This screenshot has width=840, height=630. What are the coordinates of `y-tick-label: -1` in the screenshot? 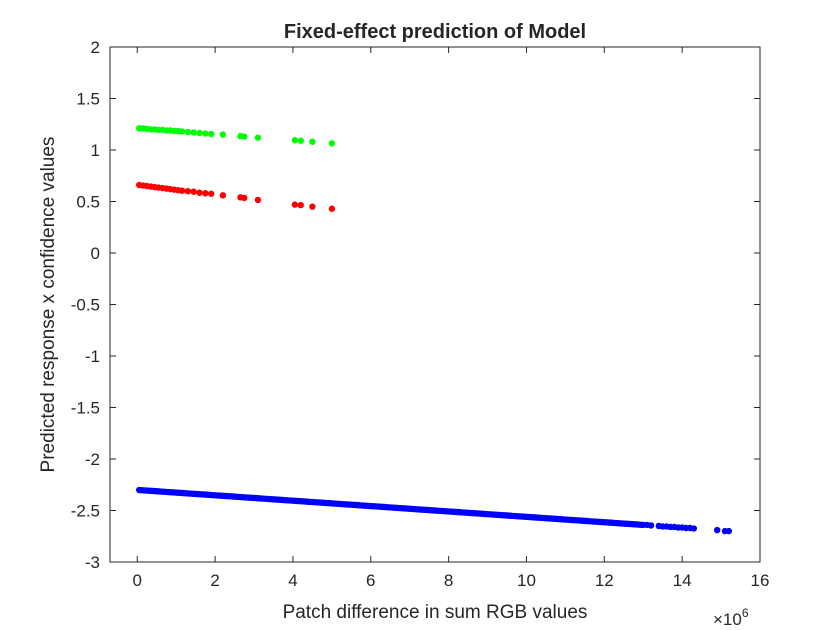 It's located at (92, 356).